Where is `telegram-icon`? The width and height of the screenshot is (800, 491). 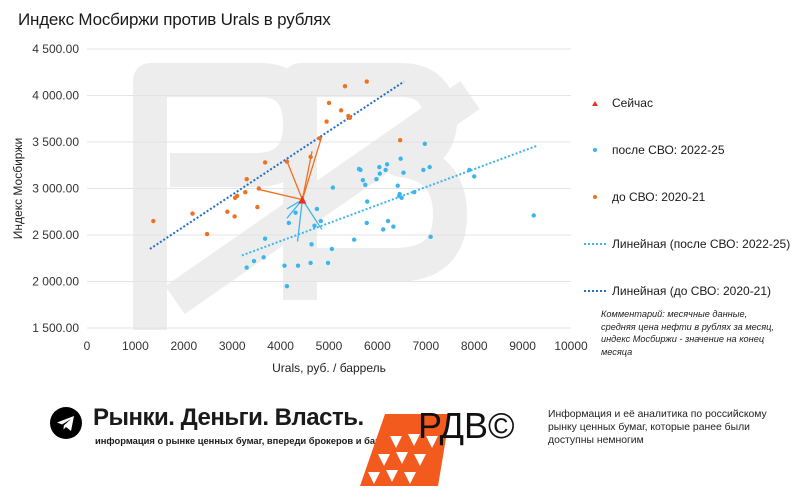 telegram-icon is located at coordinates (66, 423).